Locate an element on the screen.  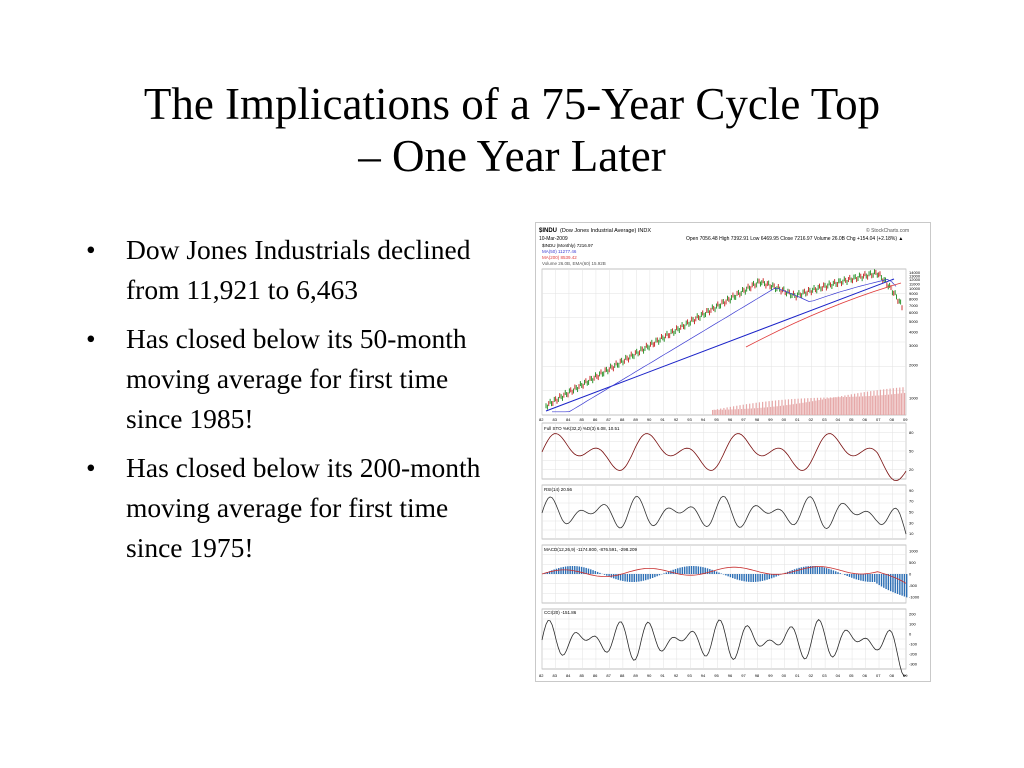
x-tick-label: 95 is located at coordinates (716, 419).